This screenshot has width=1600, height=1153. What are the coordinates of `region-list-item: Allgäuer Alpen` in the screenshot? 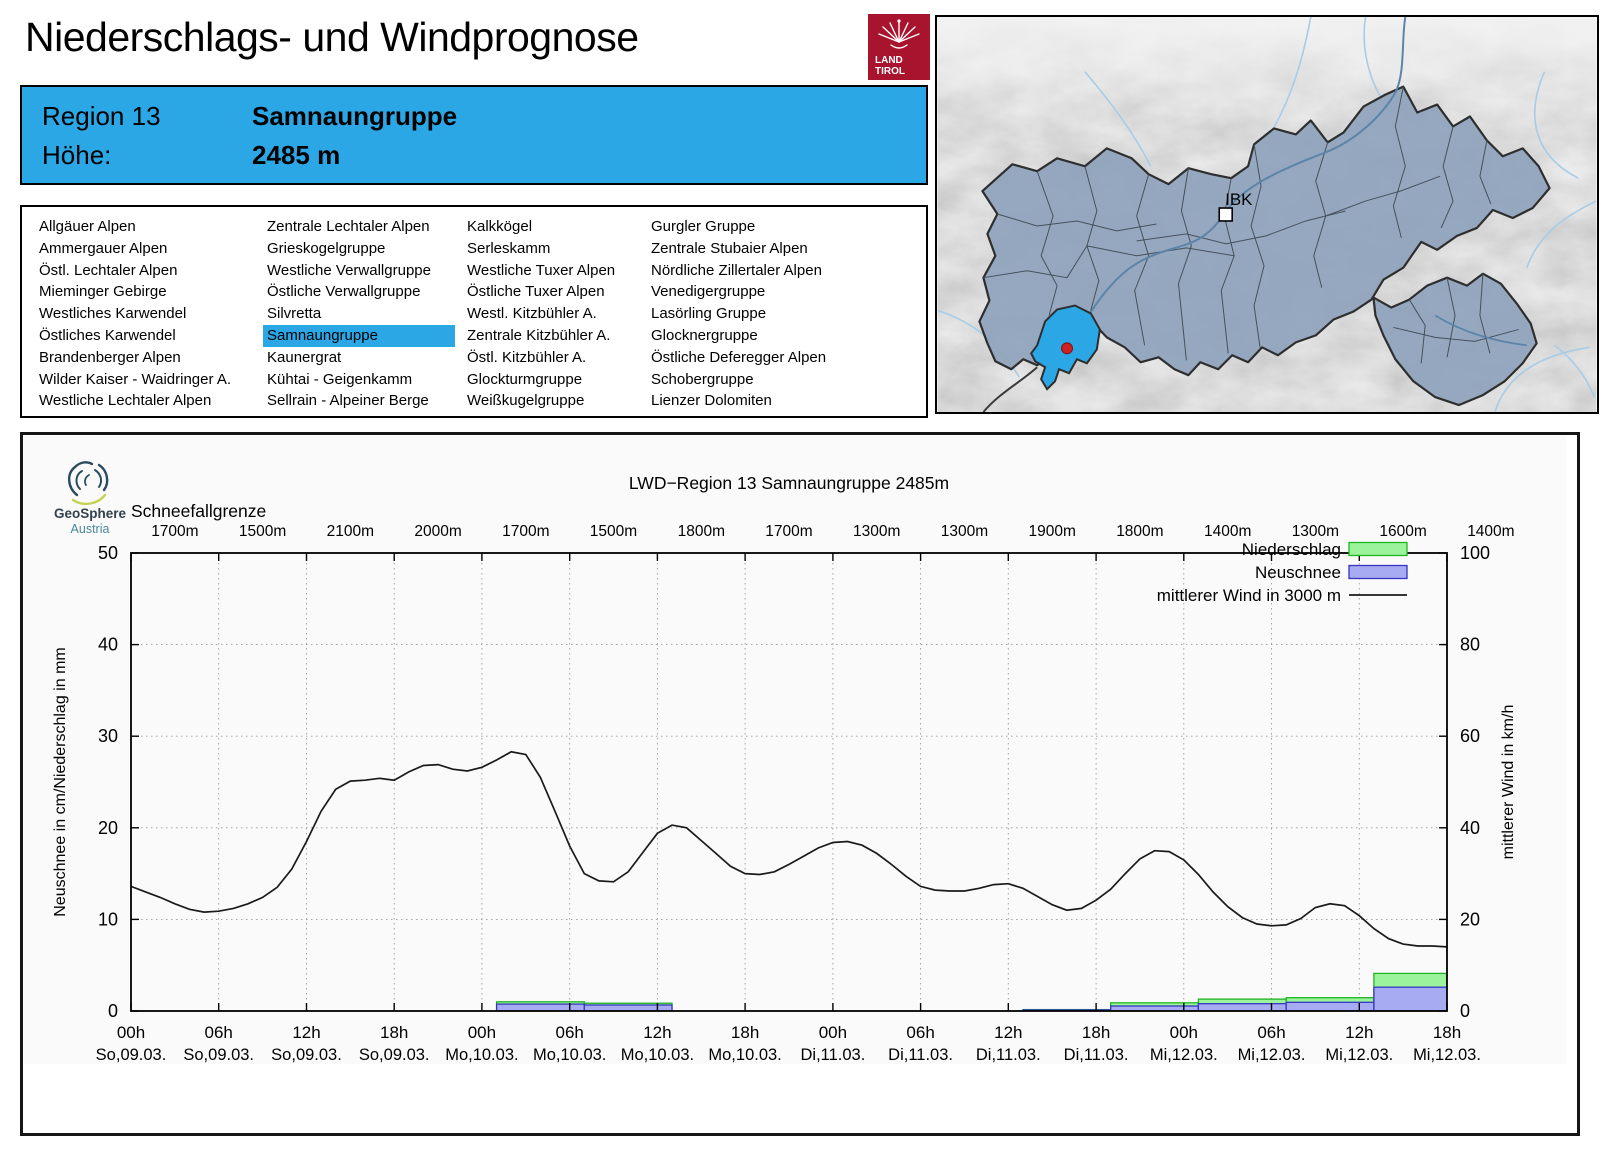 It's located at (87, 226).